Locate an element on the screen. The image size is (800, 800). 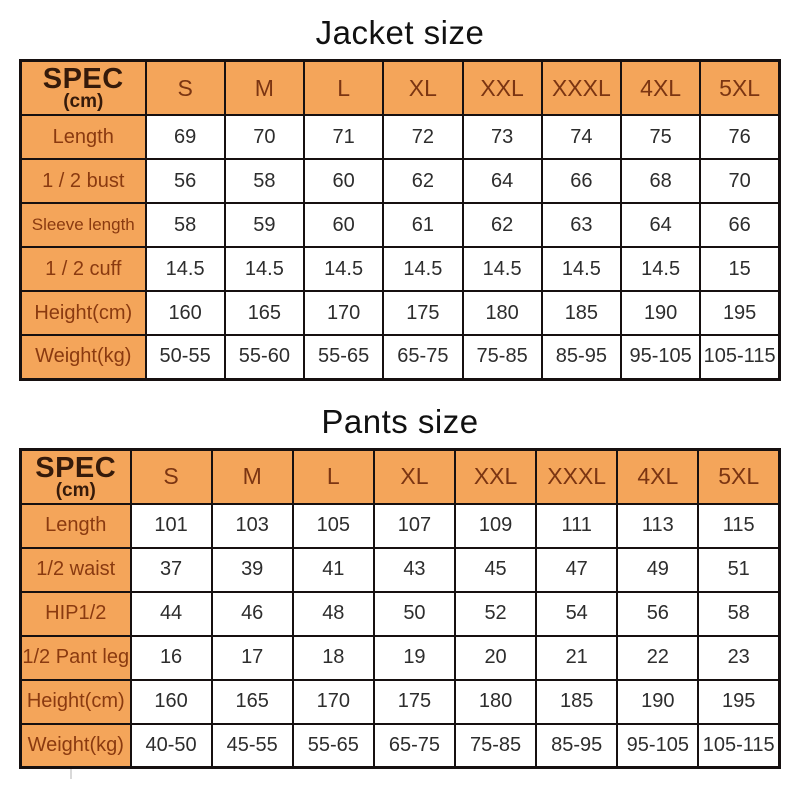
spec-value-cell: 20 is located at coordinates (495, 657).